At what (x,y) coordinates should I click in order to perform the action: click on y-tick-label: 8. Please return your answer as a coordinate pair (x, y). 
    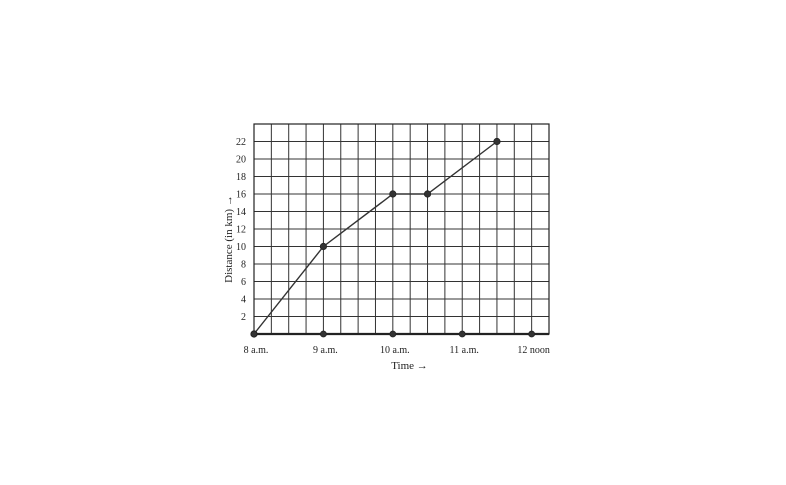
    Looking at the image, I should click on (243, 265).